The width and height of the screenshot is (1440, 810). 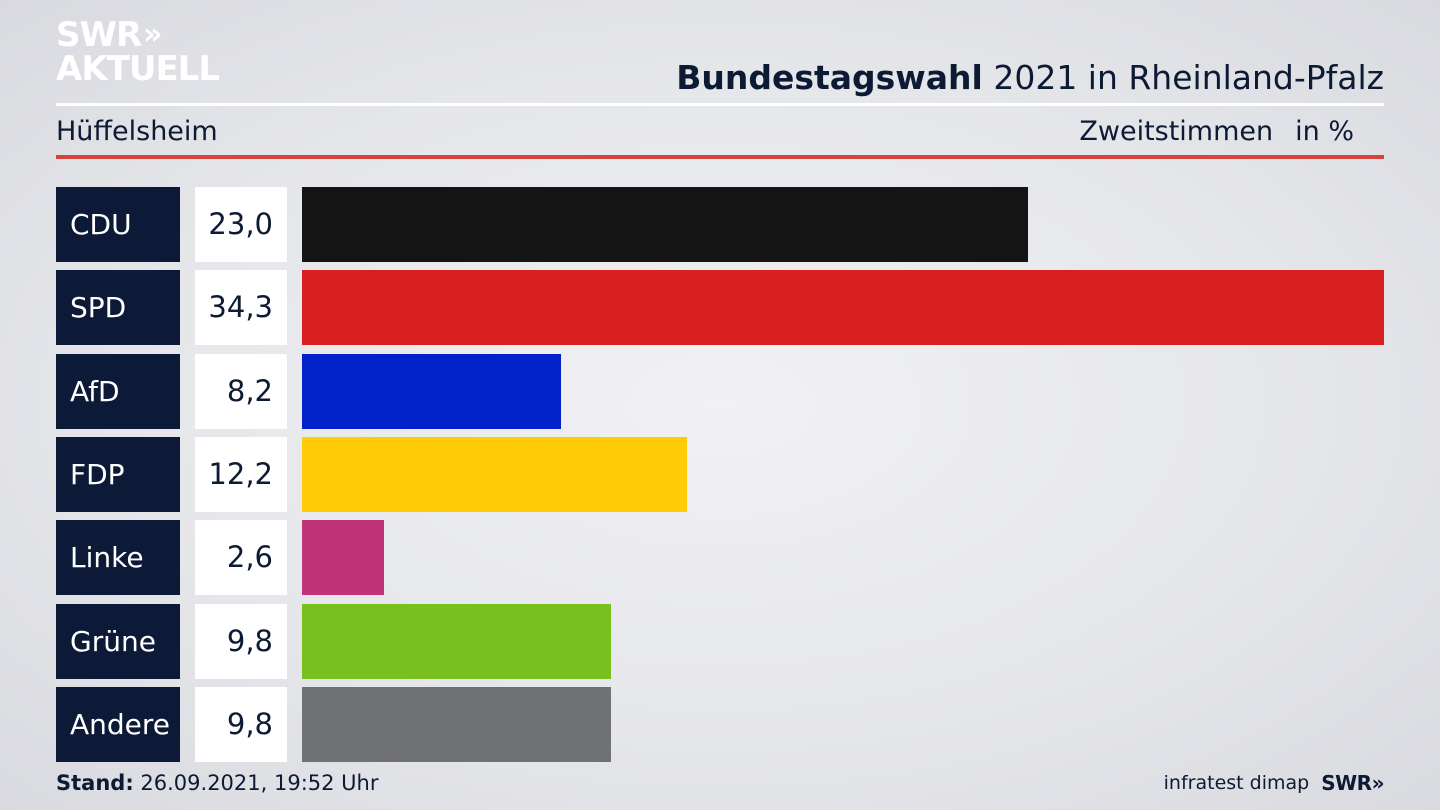 I want to click on party-label: Grüne, so click(x=118, y=641).